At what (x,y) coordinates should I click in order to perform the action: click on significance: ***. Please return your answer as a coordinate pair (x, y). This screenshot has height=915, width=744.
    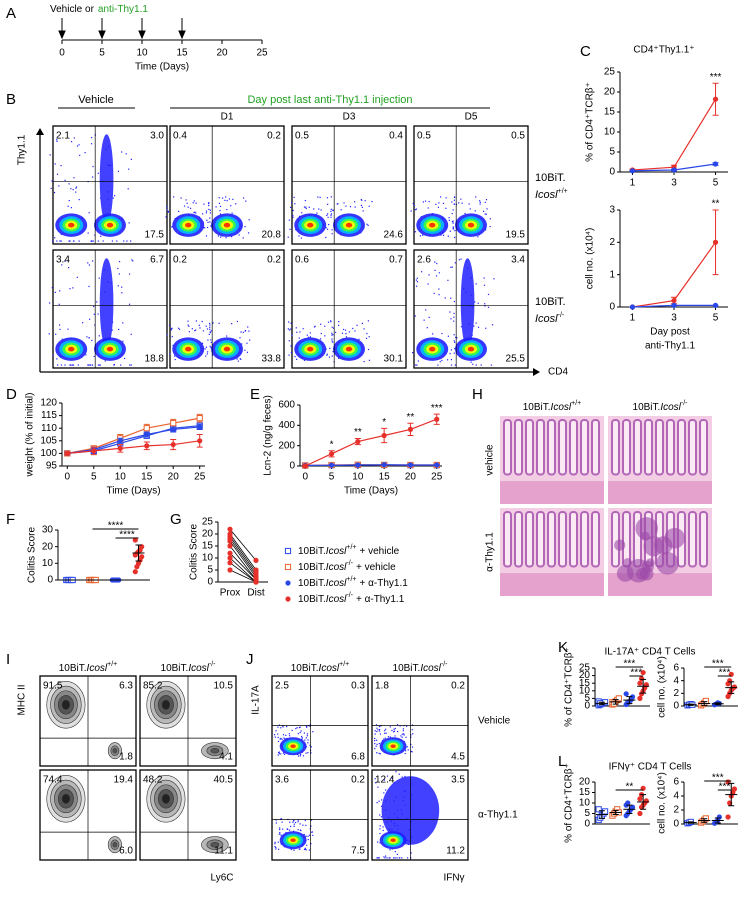
    Looking at the image, I should click on (437, 408).